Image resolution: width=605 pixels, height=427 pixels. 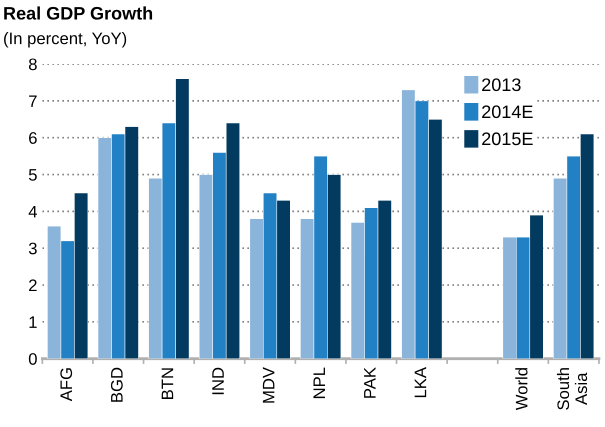 What do you see at coordinates (32, 64) in the screenshot?
I see `y-tick-label: 8` at bounding box center [32, 64].